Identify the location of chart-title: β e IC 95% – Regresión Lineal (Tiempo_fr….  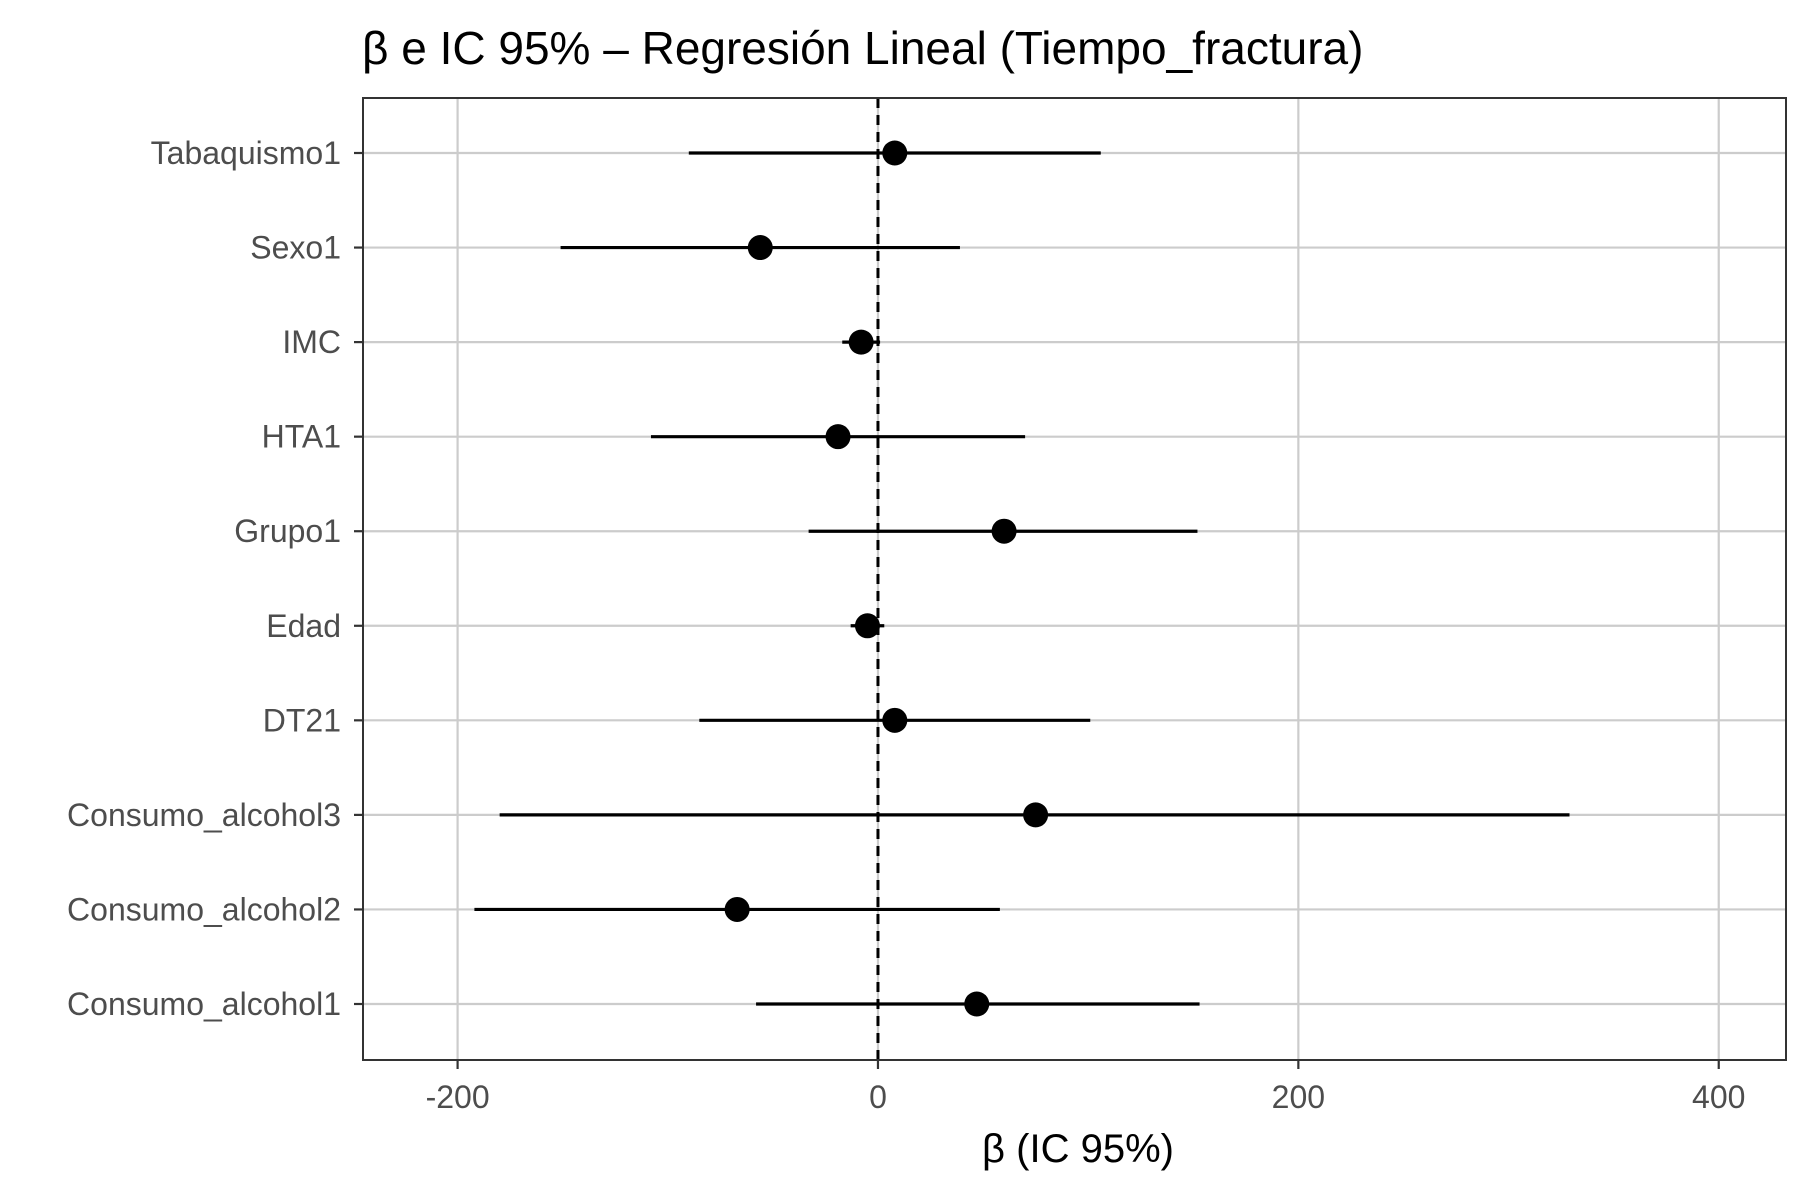
(862, 48).